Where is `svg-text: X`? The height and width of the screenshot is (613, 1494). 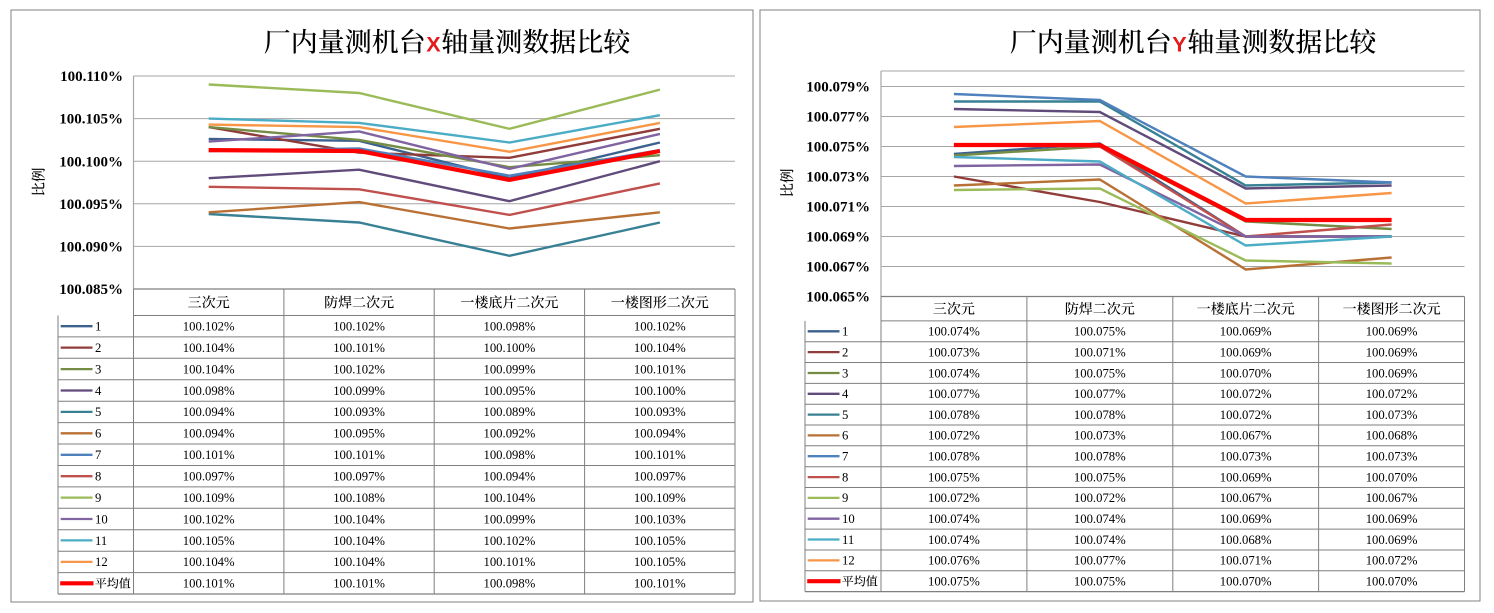 svg-text: X is located at coordinates (433, 44).